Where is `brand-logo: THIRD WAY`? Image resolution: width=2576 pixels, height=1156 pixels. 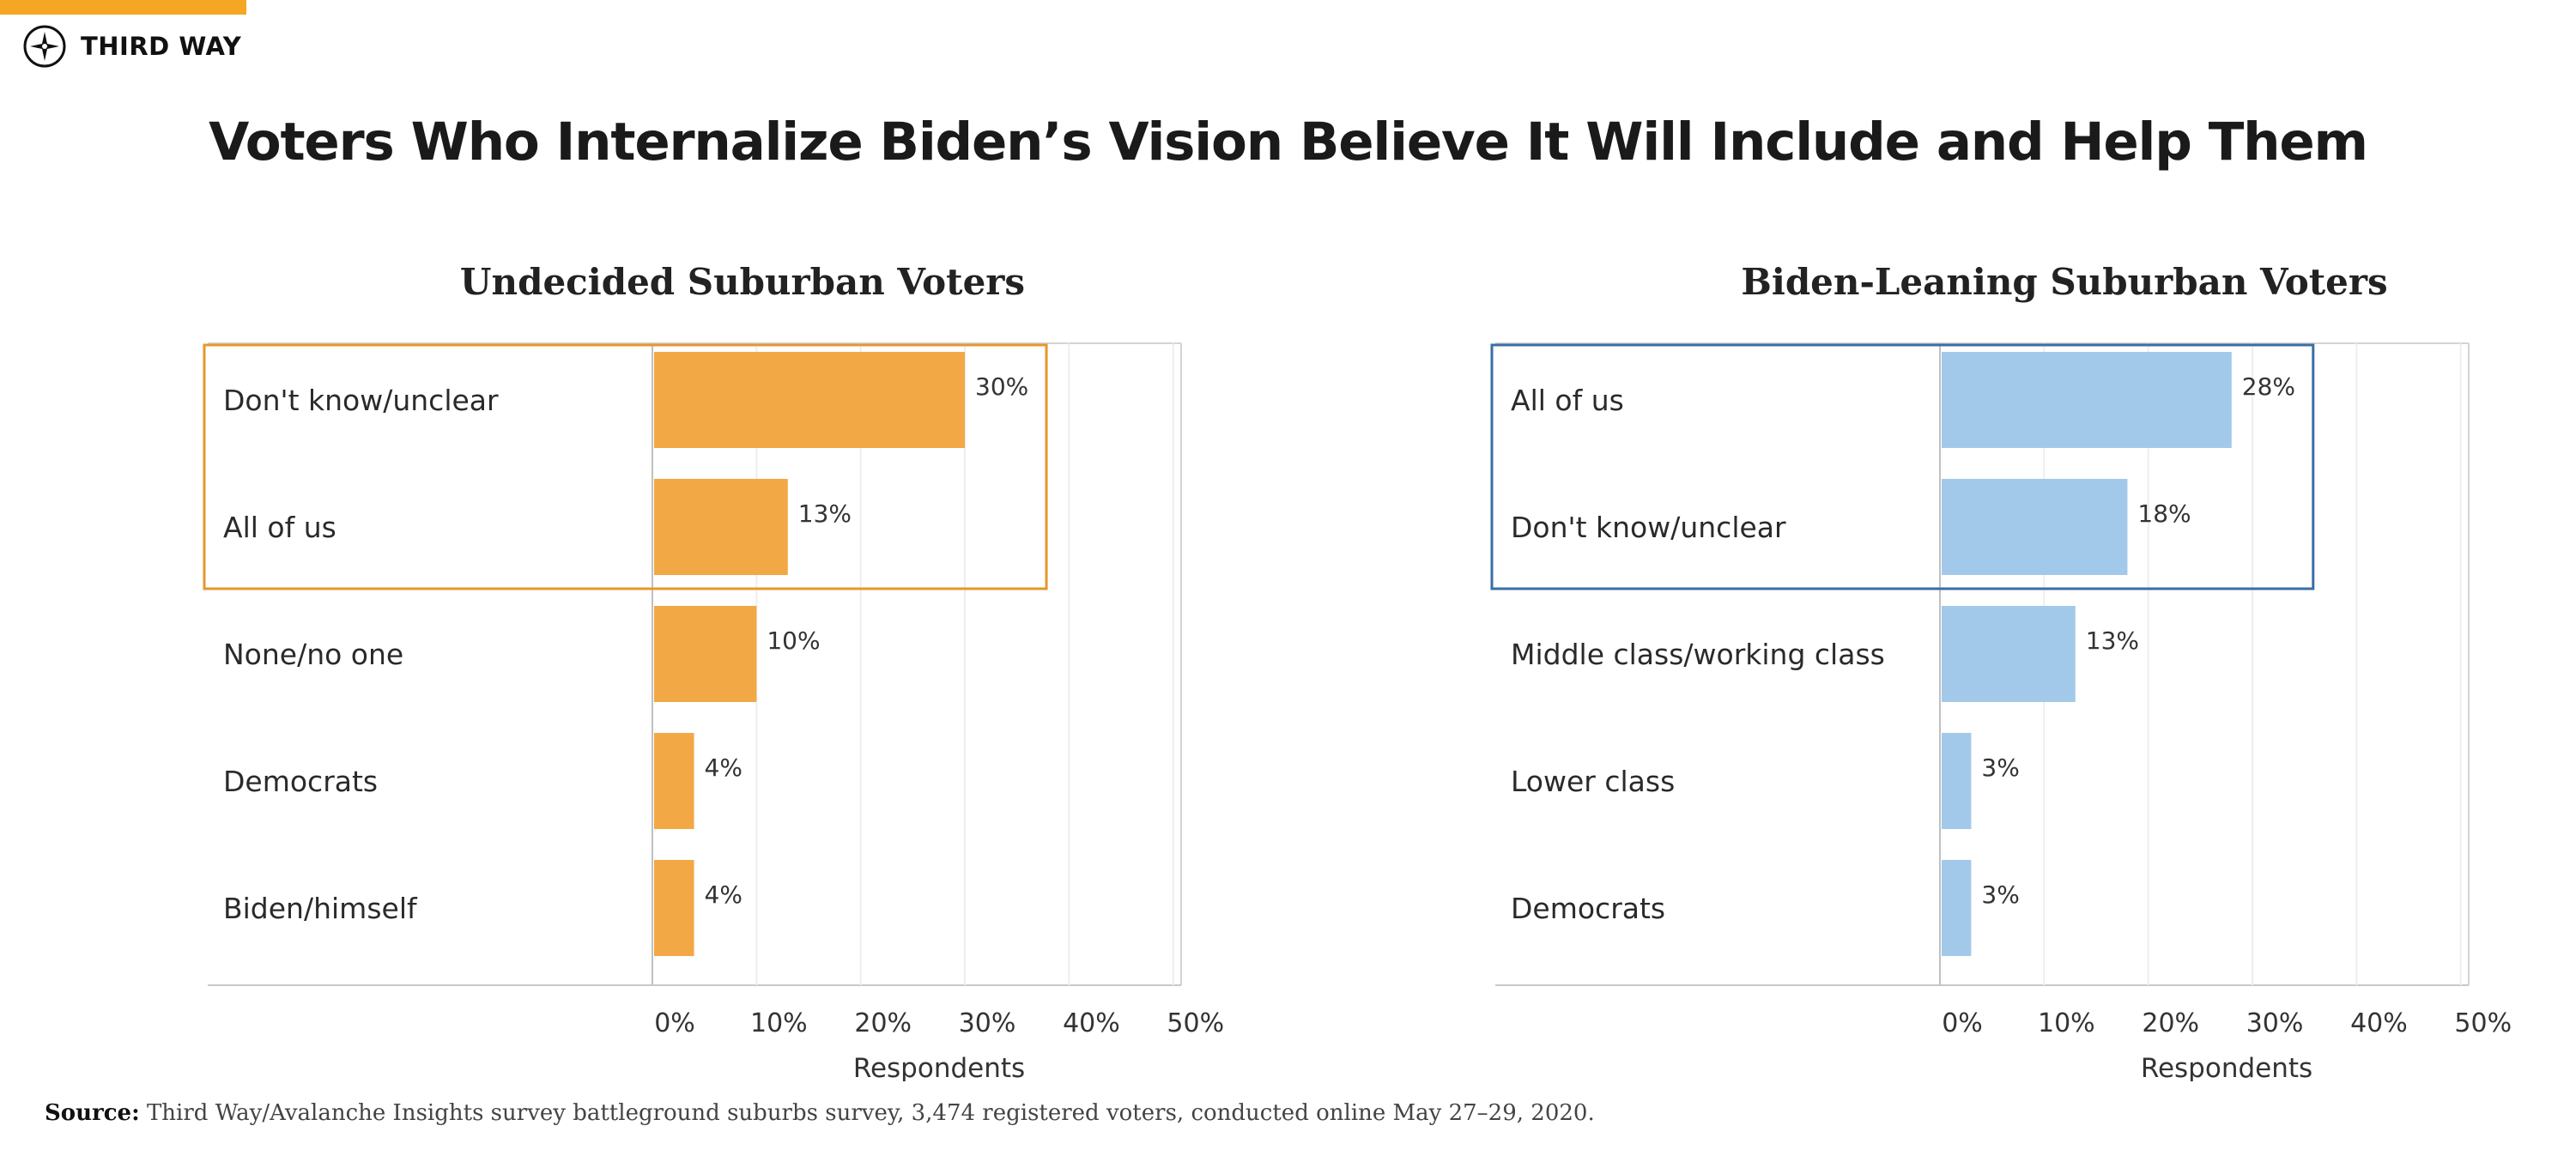
brand-logo: THIRD WAY is located at coordinates (131, 46).